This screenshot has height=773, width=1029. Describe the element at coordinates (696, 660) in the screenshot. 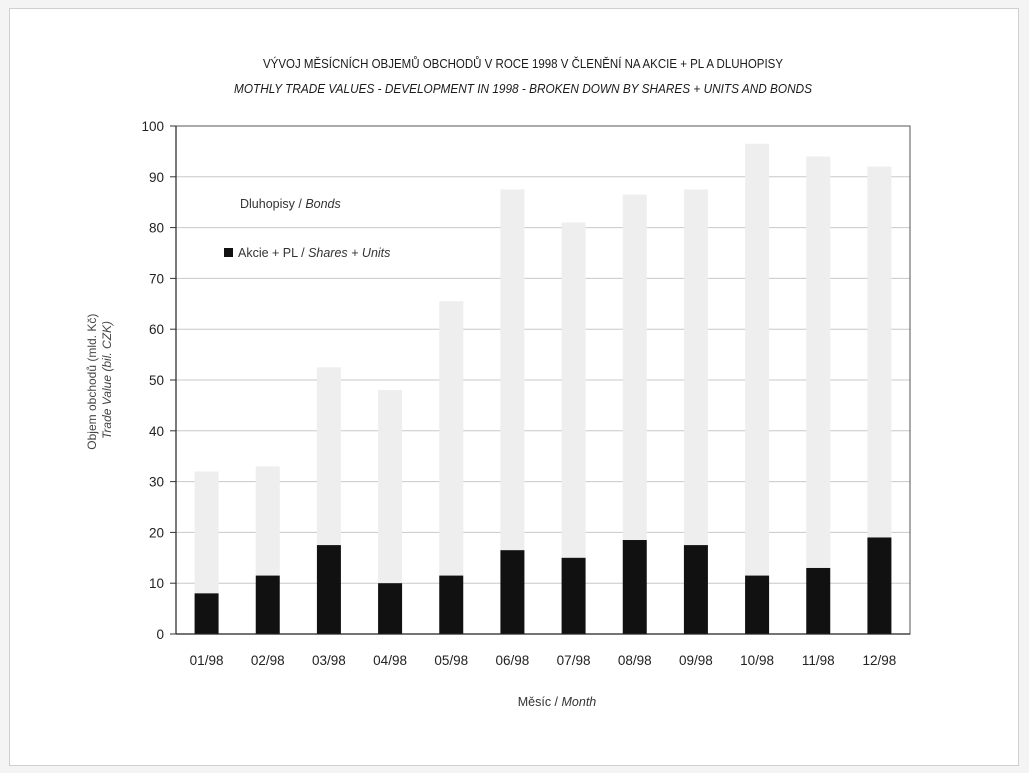

I see `x-tick-label: 09/98` at that location.